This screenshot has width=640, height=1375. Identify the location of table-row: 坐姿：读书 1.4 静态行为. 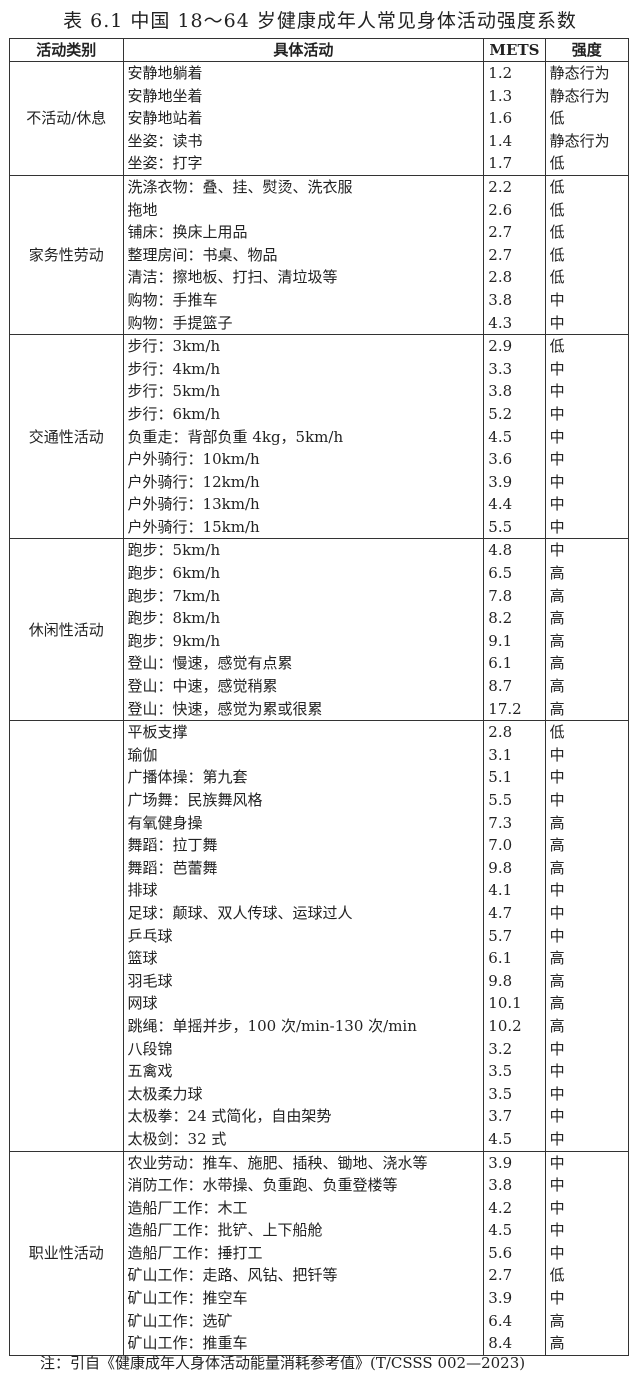
(320, 141).